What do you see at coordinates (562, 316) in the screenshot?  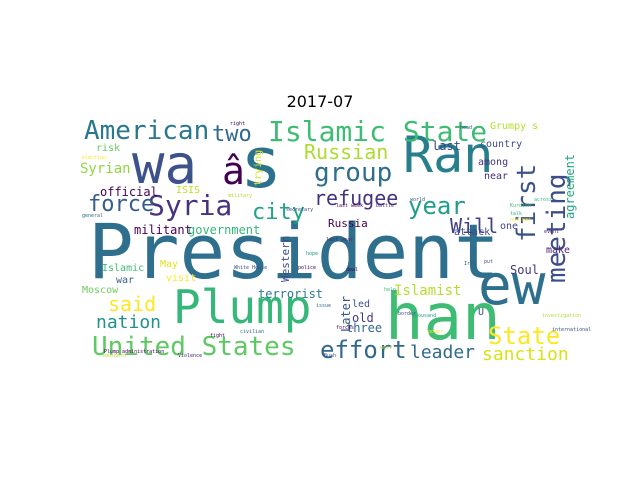 I see `word-63: investigation` at bounding box center [562, 316].